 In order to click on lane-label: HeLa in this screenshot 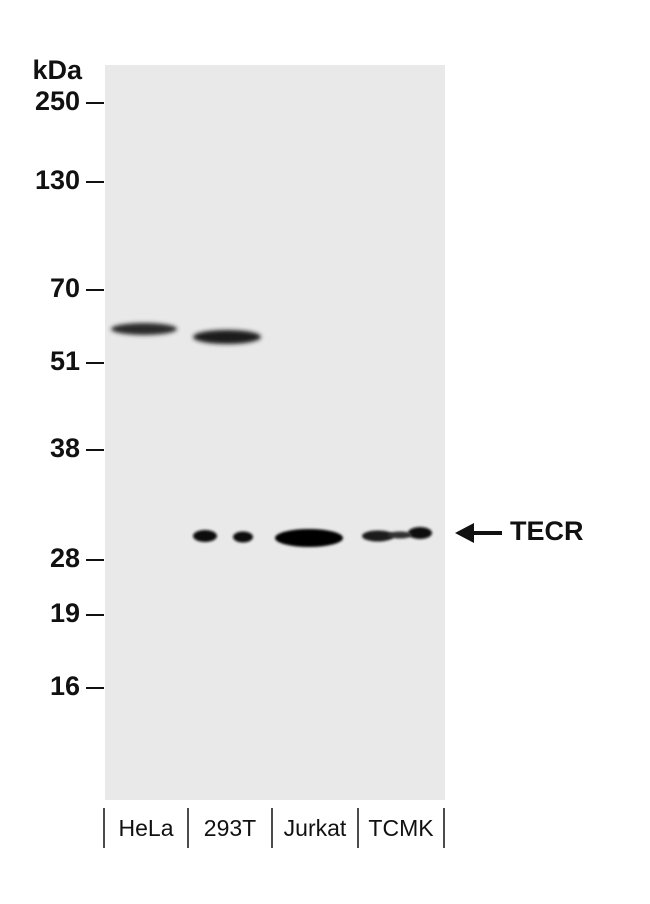, I will do `click(146, 828)`.